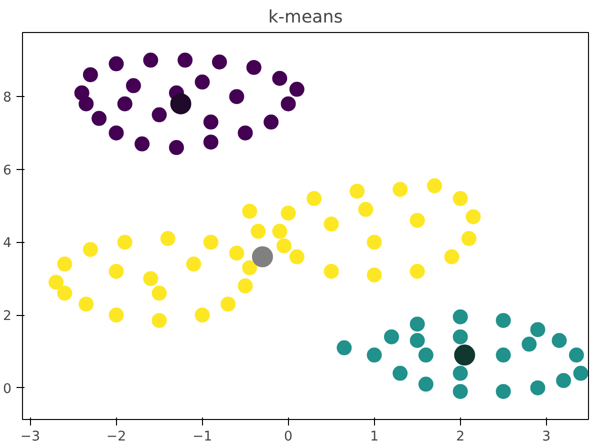  Describe the element at coordinates (374, 436) in the screenshot. I see `x-tick-label: 1` at that location.